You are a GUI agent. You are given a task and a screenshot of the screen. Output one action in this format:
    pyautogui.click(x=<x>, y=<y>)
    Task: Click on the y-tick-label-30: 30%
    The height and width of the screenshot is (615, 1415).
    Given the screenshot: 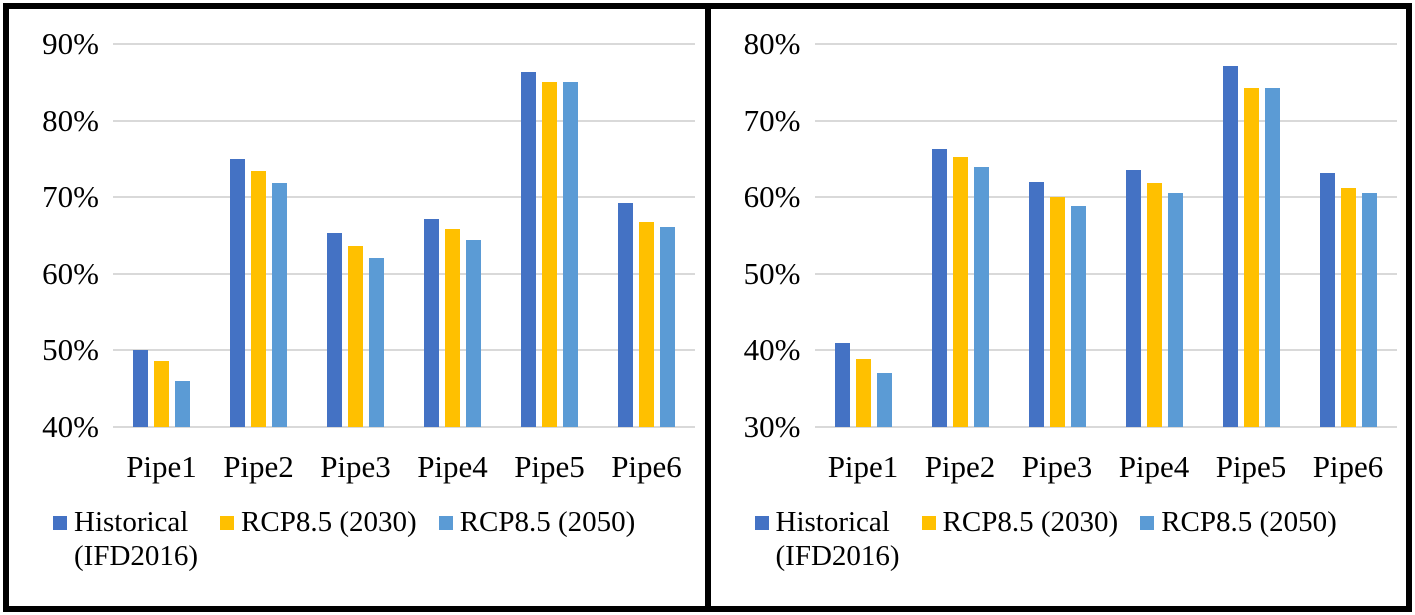 What is the action you would take?
    pyautogui.click(x=772, y=426)
    